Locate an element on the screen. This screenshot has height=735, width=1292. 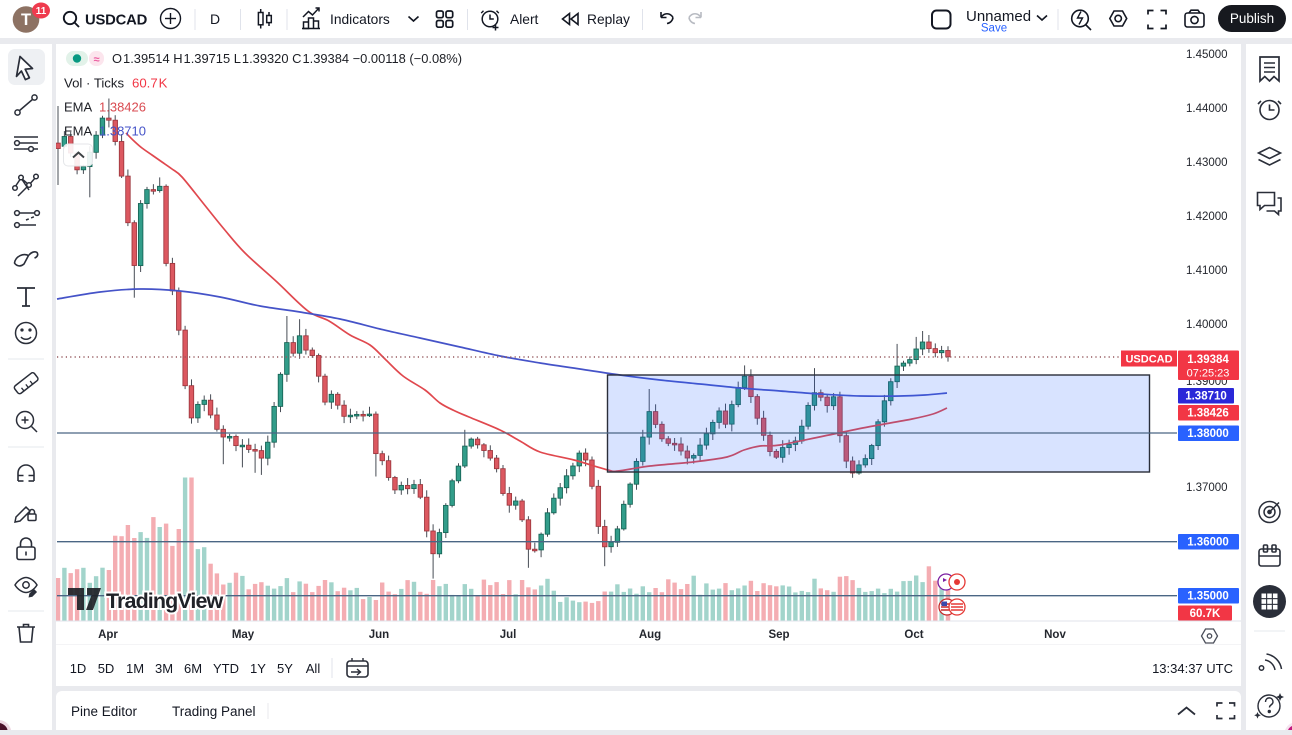
svg-text: Pine Editor is located at coordinates (104, 711).